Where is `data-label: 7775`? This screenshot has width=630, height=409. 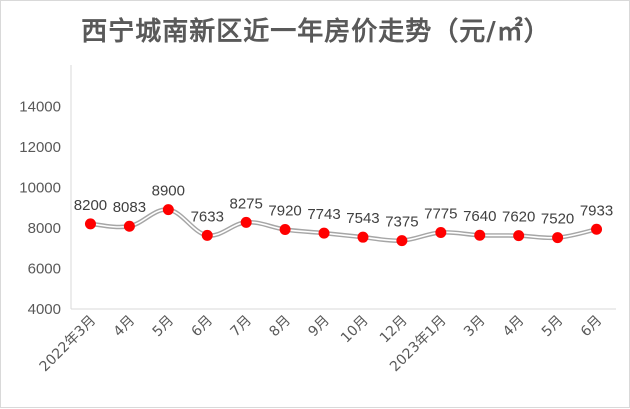
data-label: 7775 is located at coordinates (440, 213).